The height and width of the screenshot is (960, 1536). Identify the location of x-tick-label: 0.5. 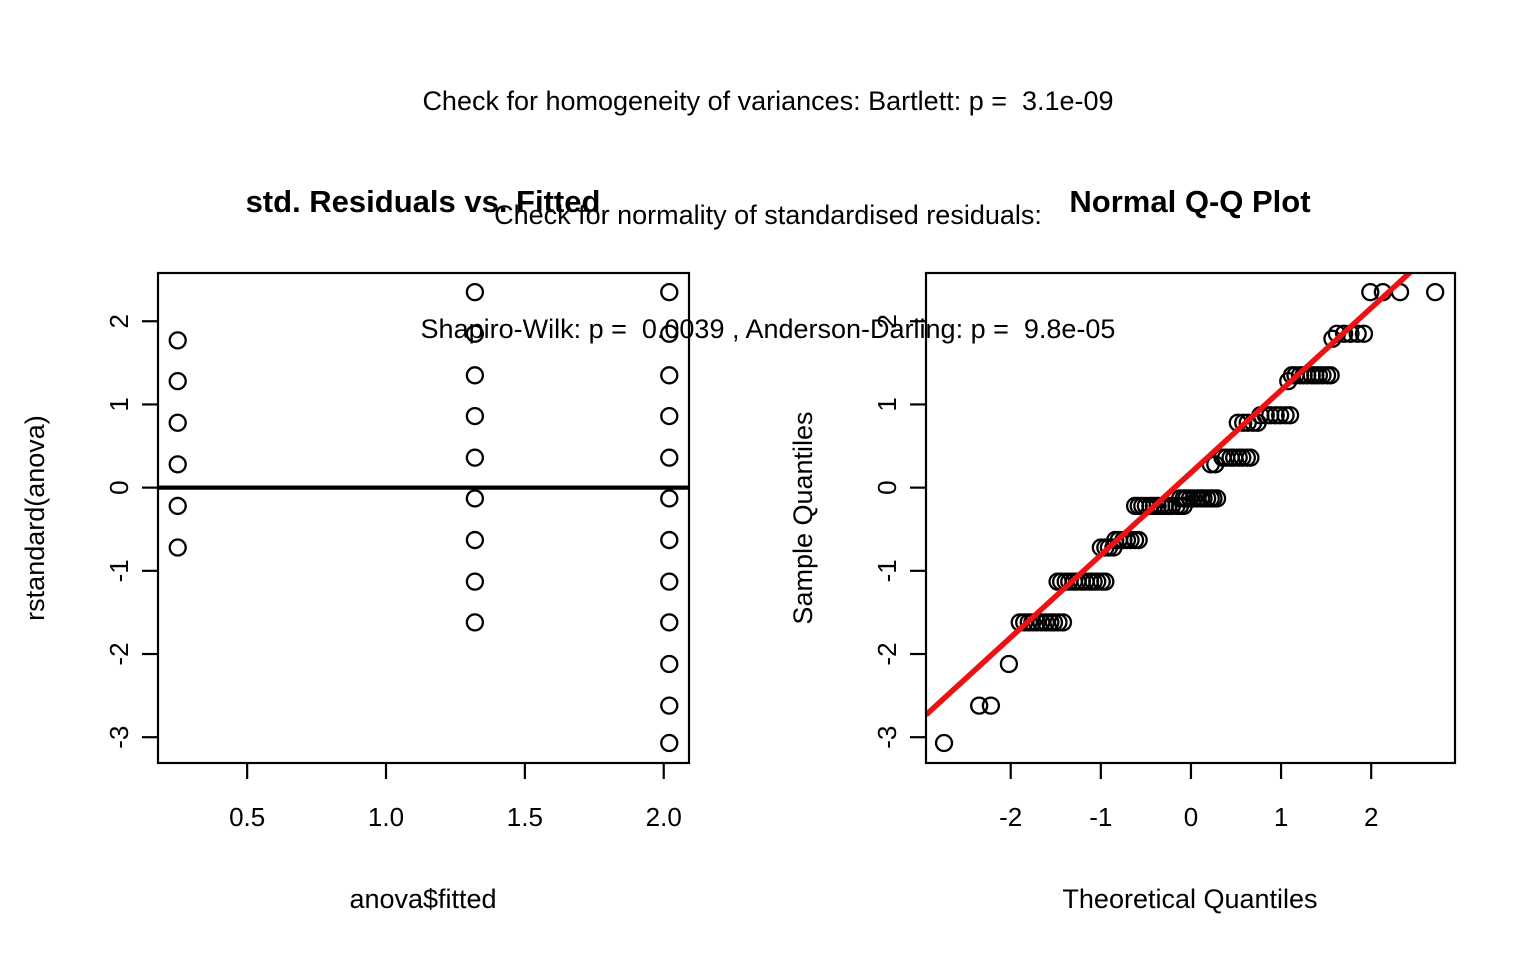
(247, 817).